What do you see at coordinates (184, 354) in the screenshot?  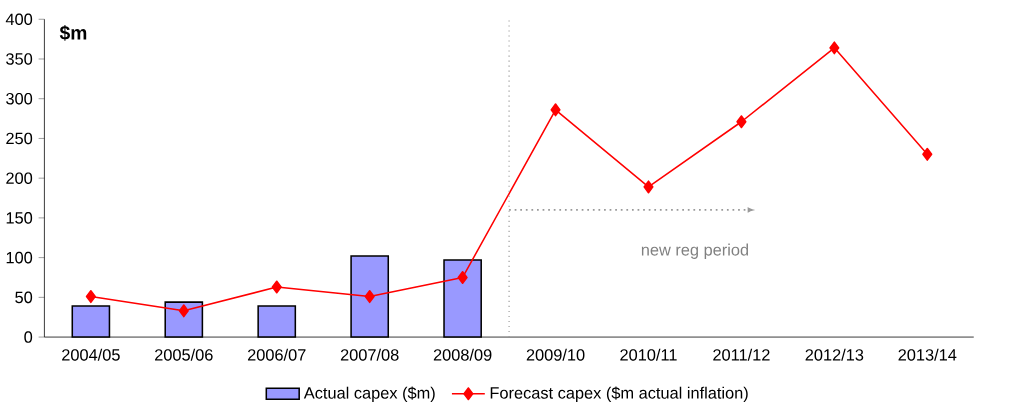 I see `x-tick-label: 2005/06` at bounding box center [184, 354].